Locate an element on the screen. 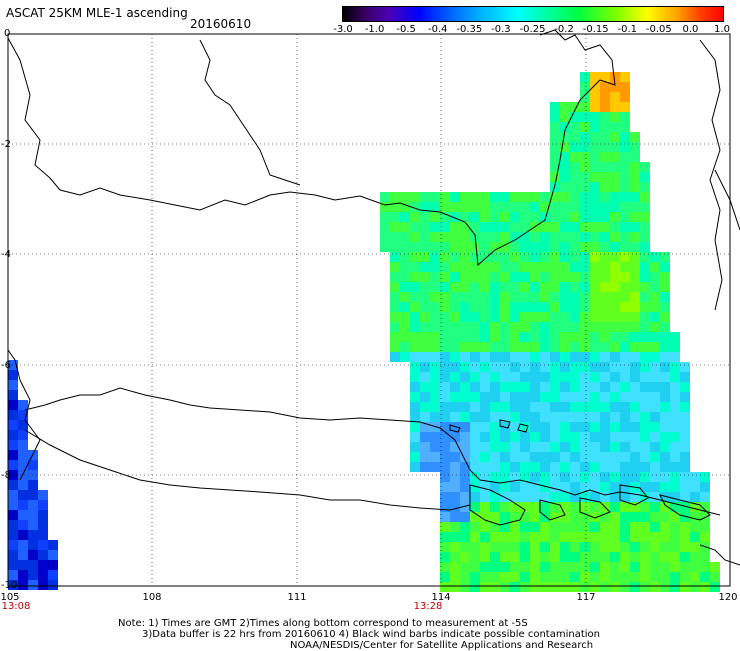 Image resolution: width=740 pixels, height=651 pixels. lon-label-105: 105 is located at coordinates (10, 597).